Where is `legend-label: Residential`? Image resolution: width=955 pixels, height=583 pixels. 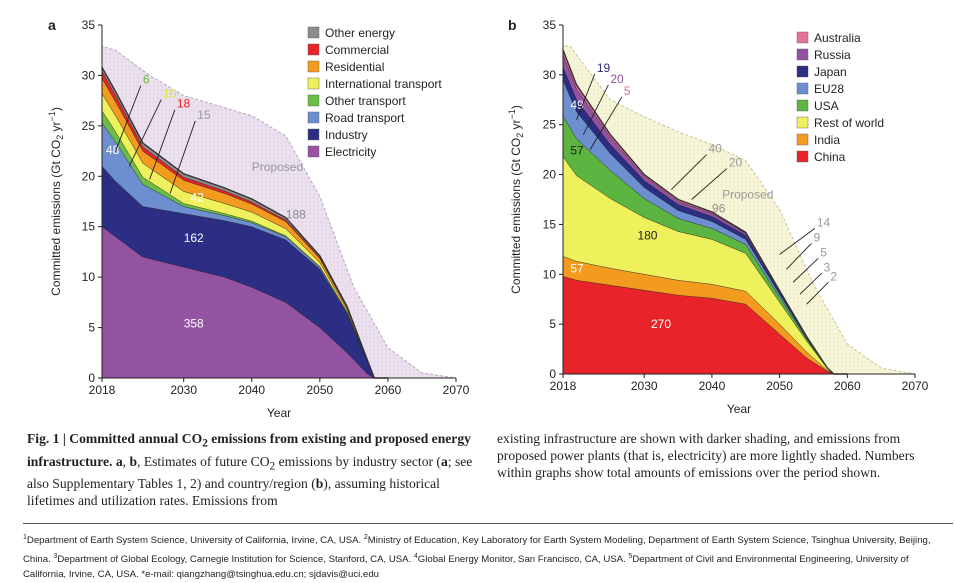
legend-label: Residential is located at coordinates (354, 67).